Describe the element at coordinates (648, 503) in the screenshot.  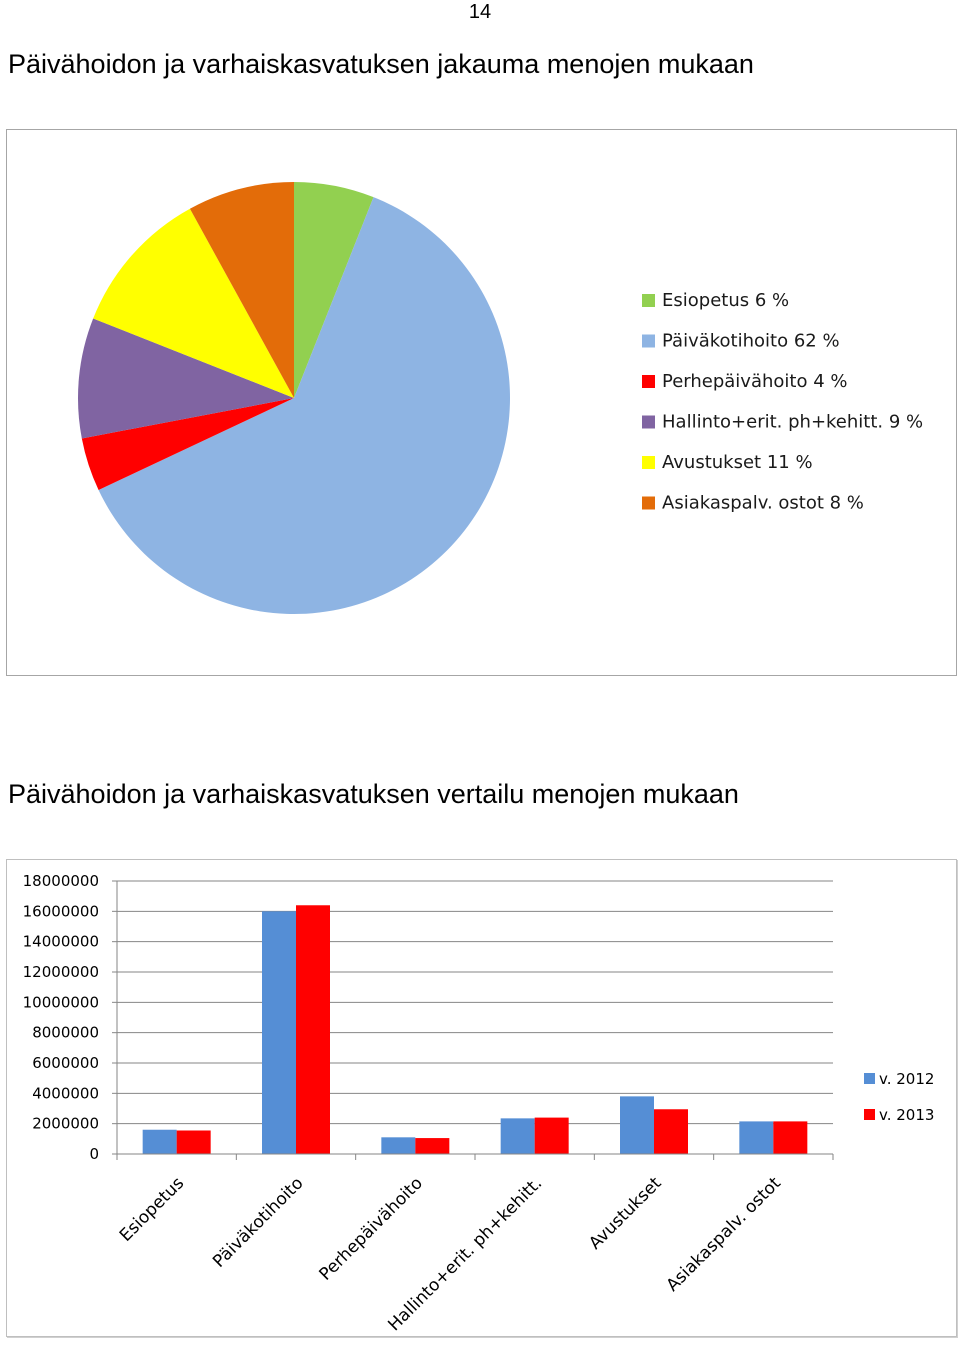
I see `legend-swatch-asiakaspalv-ostot` at that location.